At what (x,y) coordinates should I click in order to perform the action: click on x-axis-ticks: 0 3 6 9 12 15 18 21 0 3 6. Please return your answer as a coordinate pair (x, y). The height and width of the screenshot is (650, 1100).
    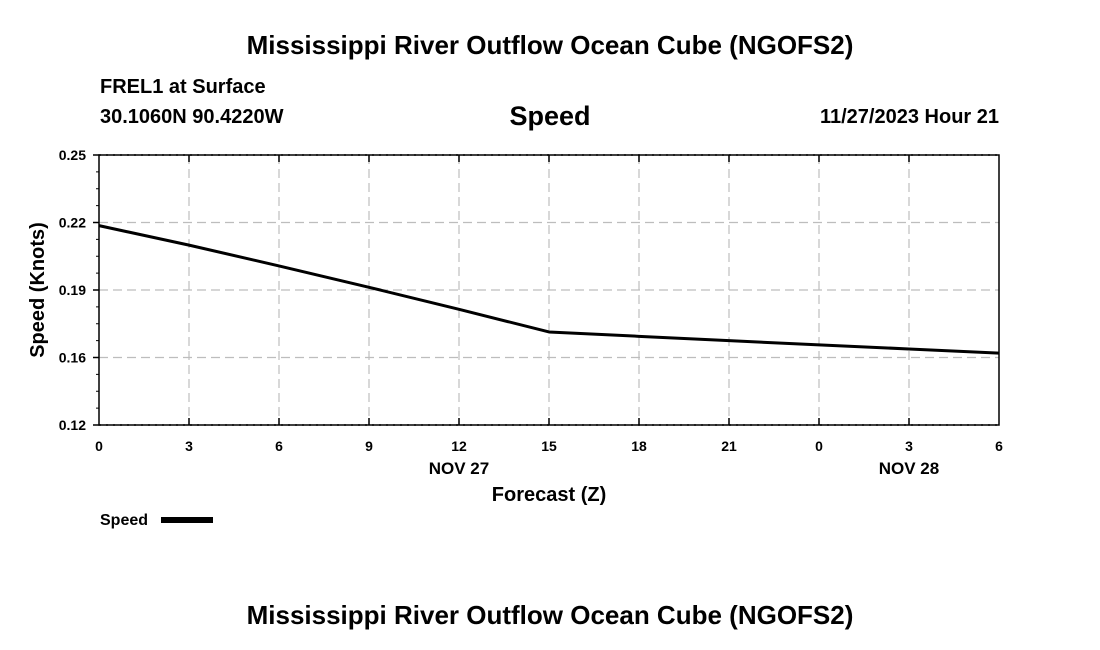
    Looking at the image, I should click on (549, 446).